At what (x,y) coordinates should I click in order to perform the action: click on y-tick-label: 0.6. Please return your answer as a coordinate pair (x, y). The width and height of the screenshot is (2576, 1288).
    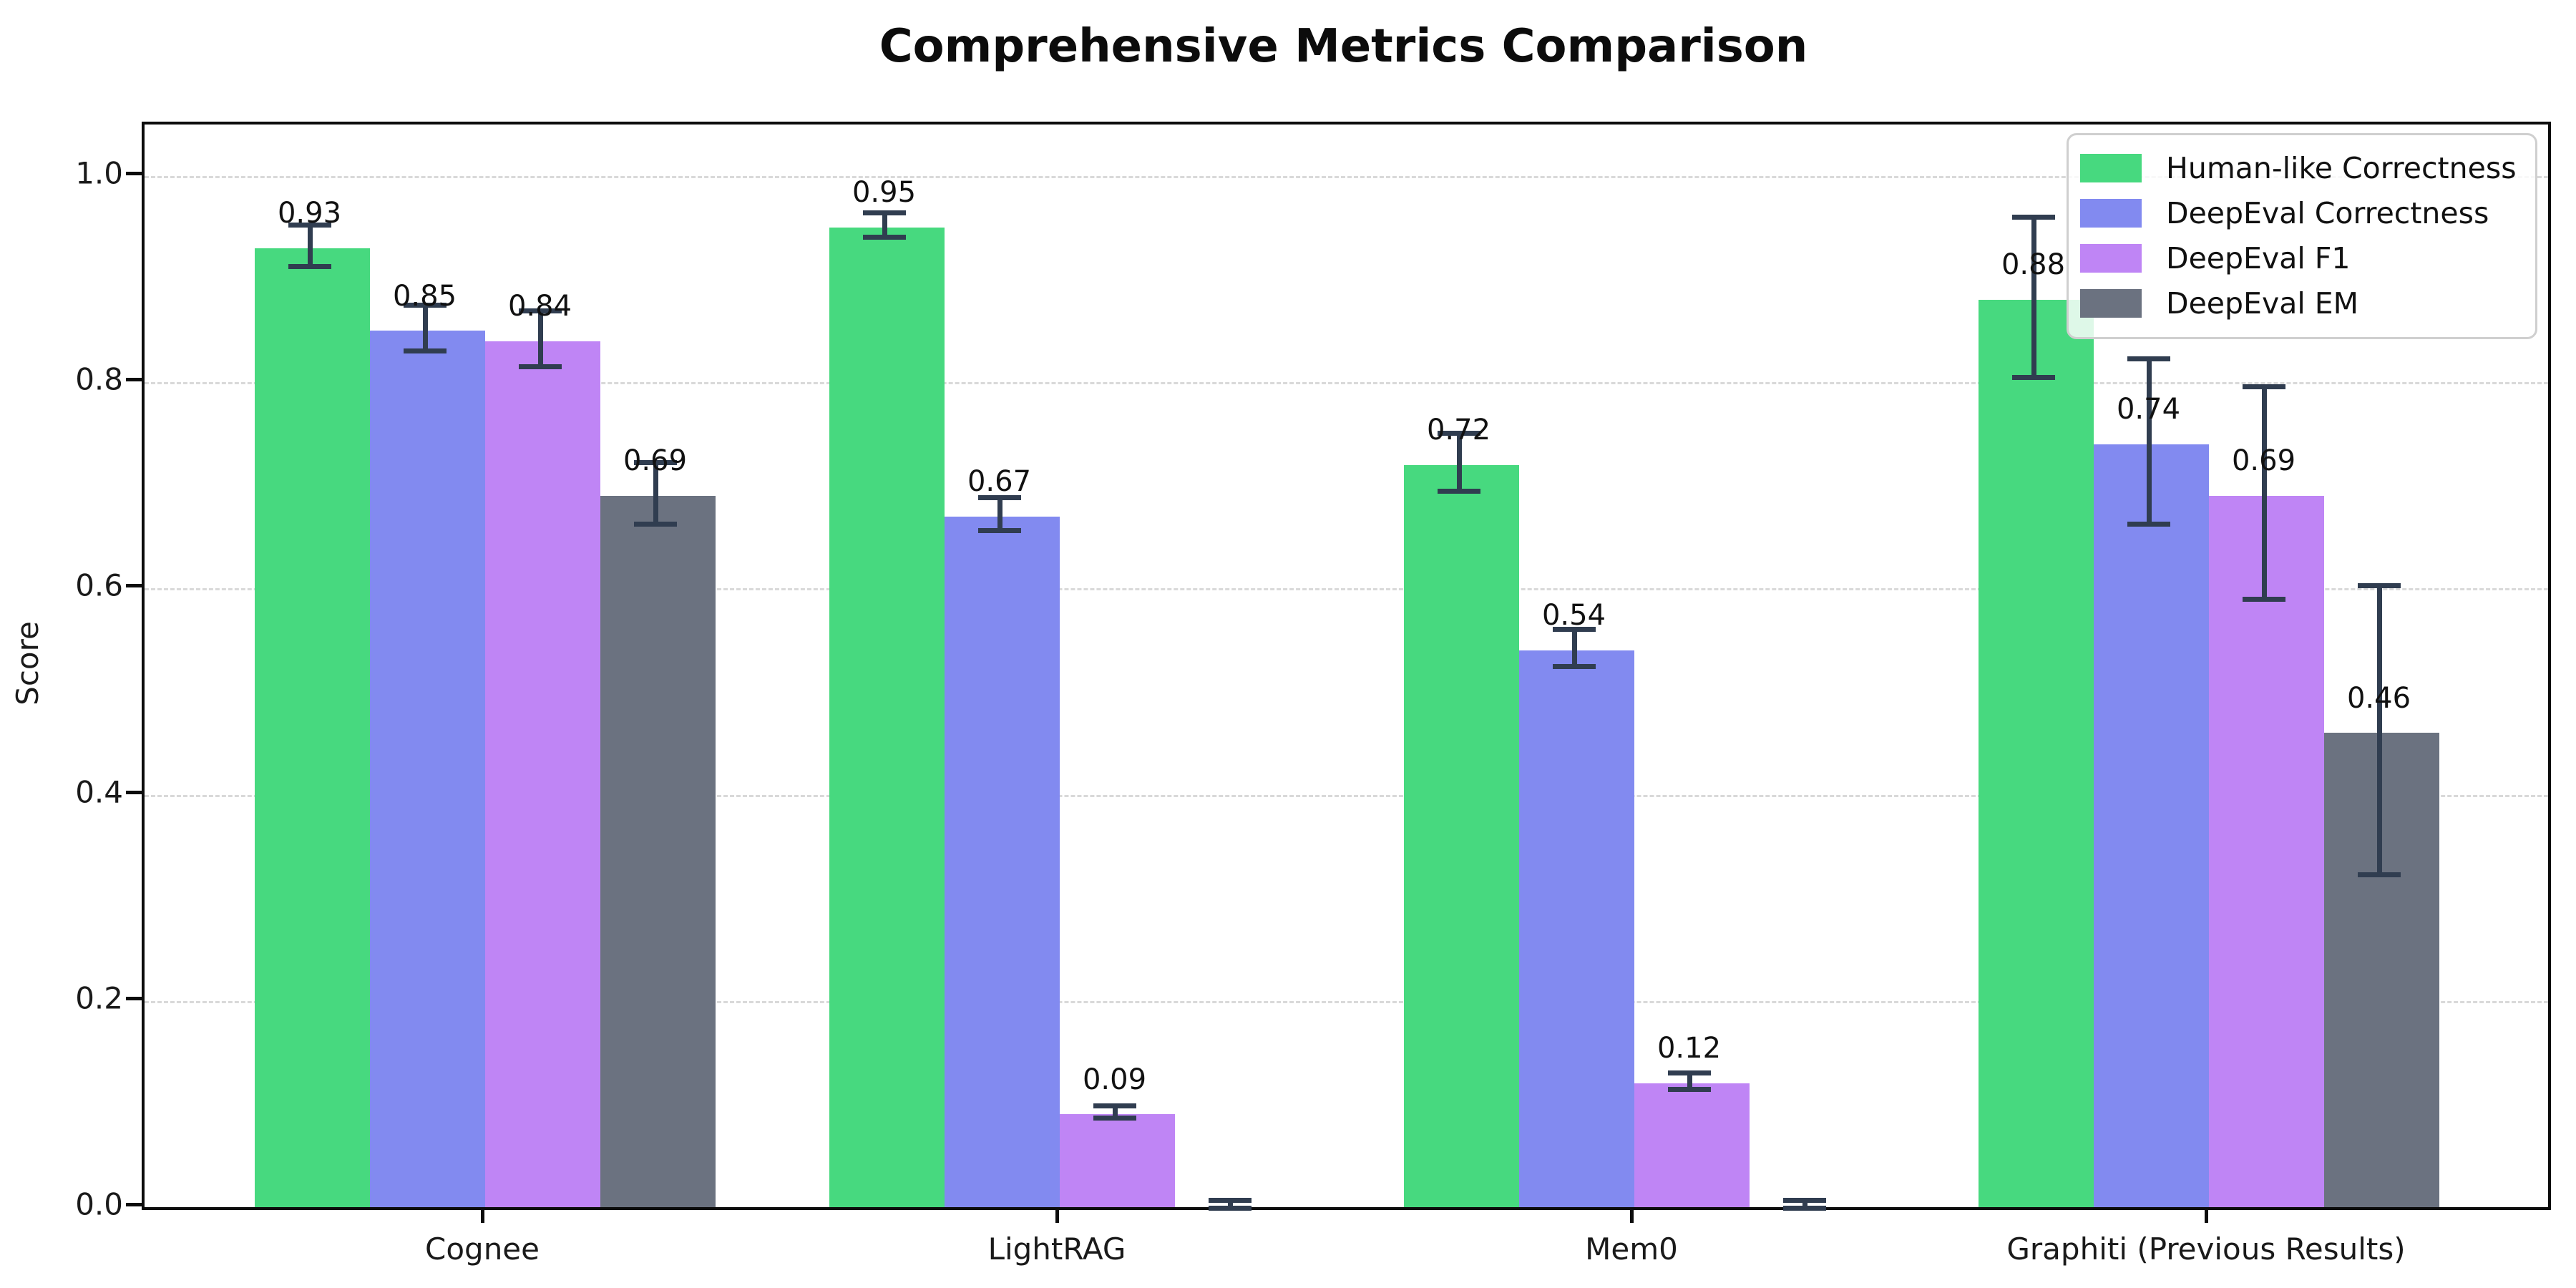
    Looking at the image, I should click on (99, 585).